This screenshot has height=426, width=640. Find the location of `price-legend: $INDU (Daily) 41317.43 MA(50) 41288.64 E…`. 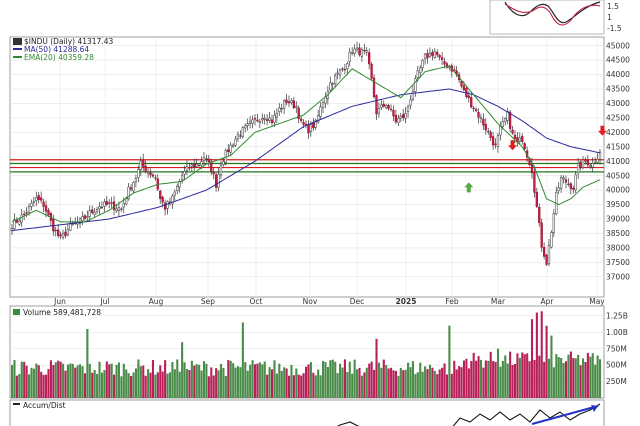

price-legend: $INDU (Daily) 41317.43 MA(50) 41288.64 E… is located at coordinates (63, 49).